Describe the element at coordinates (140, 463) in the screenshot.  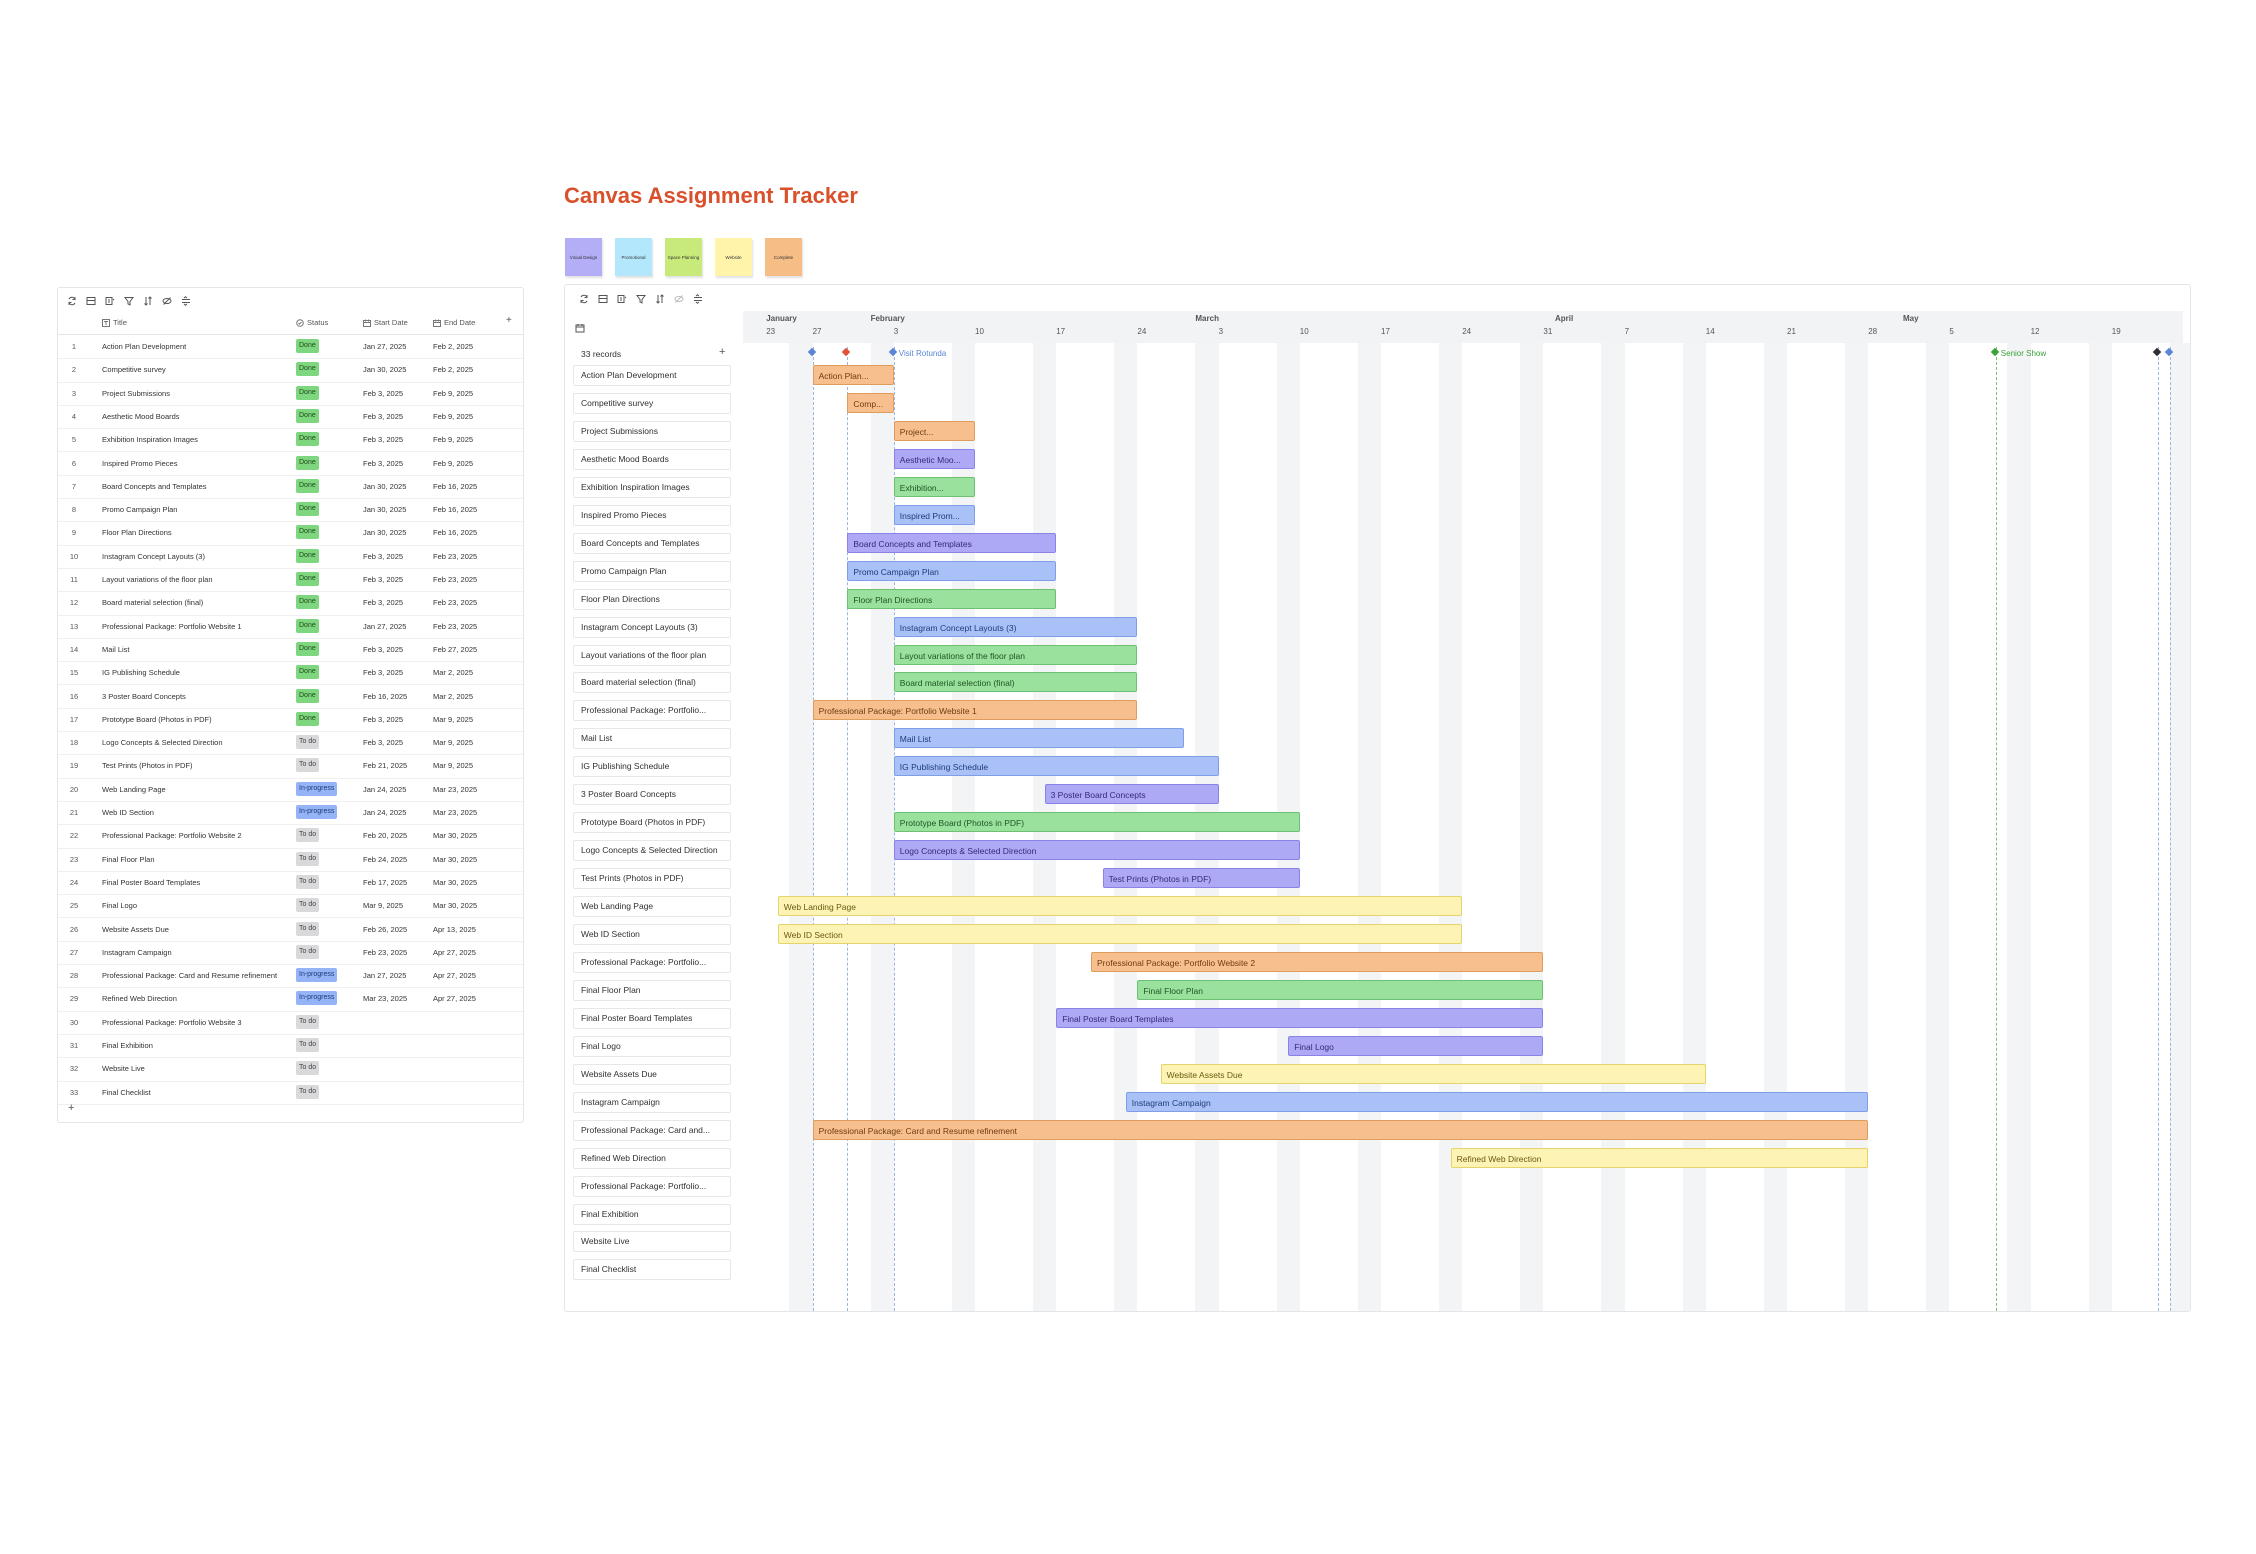
I see `cell-title: Inspired Promo Pieces` at that location.